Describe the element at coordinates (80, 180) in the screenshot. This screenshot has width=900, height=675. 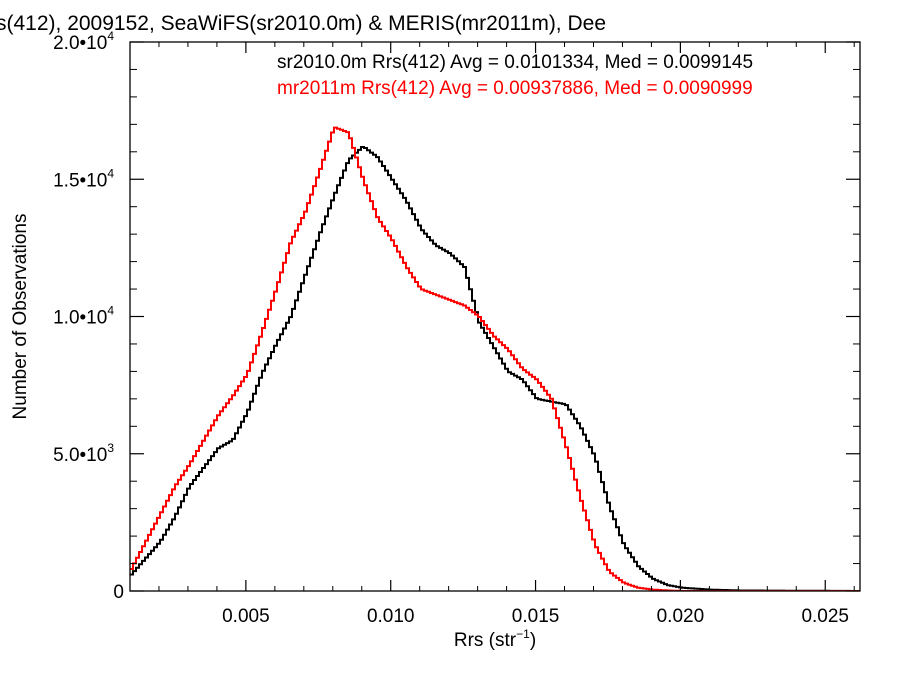
I see `y-tick-mantissa: 1.5•10` at that location.